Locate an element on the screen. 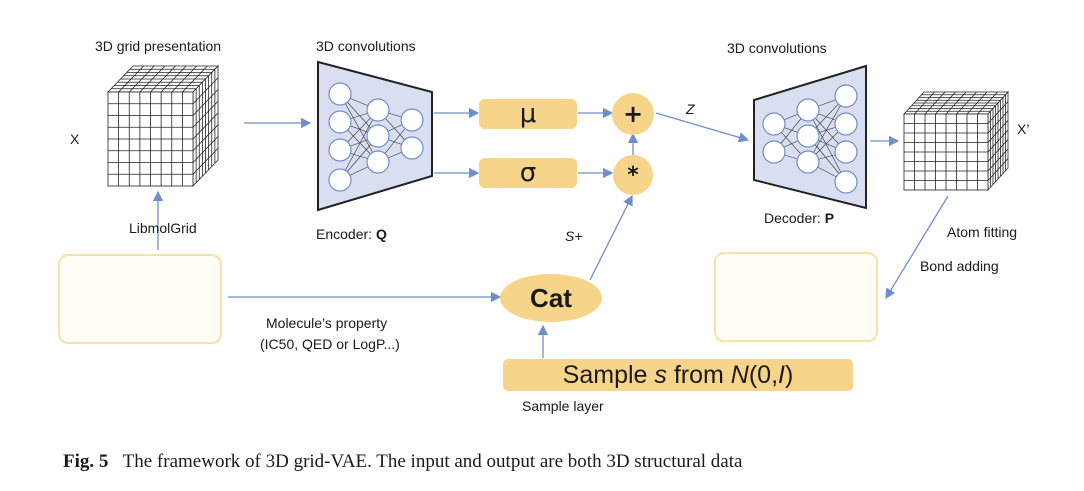 The image size is (1084, 491). cat-node: Cat is located at coordinates (551, 298).